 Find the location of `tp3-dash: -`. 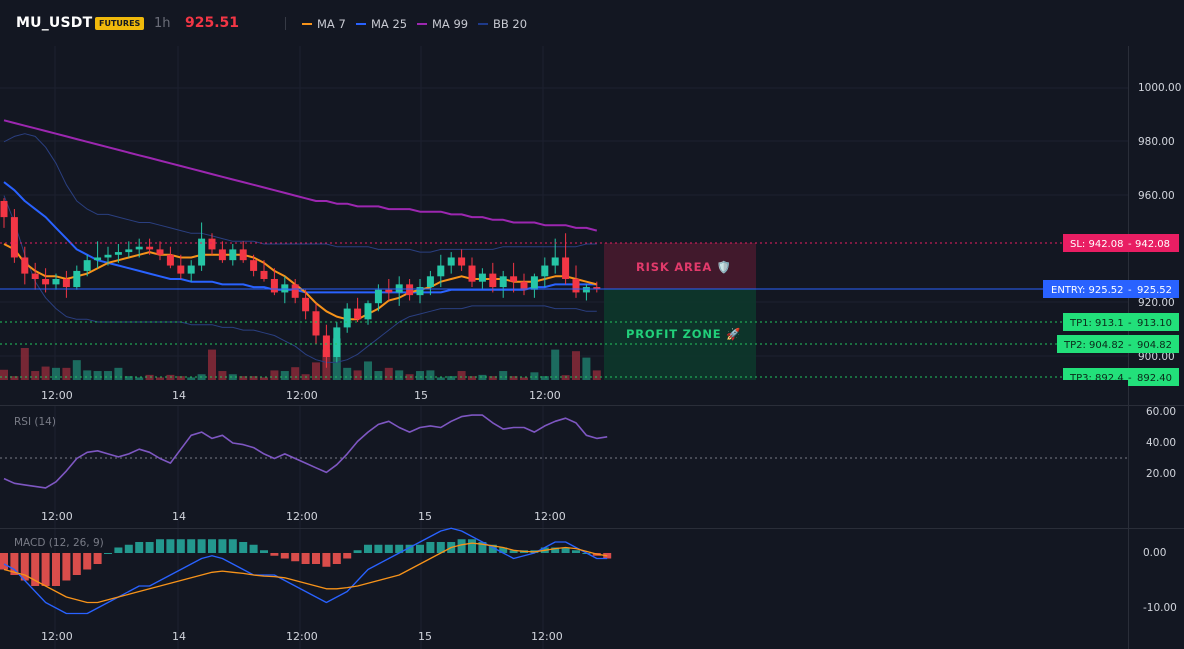

tp3-dash: - is located at coordinates (1130, 378).